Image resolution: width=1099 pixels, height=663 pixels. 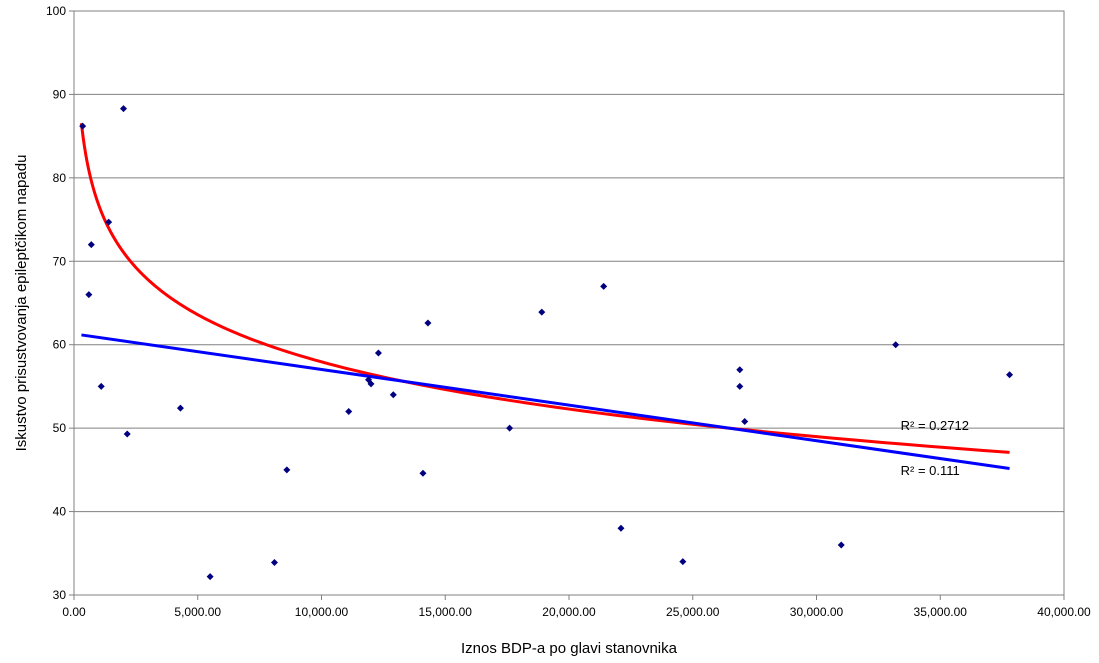 I want to click on y-tick-label: 50, so click(x=60, y=428).